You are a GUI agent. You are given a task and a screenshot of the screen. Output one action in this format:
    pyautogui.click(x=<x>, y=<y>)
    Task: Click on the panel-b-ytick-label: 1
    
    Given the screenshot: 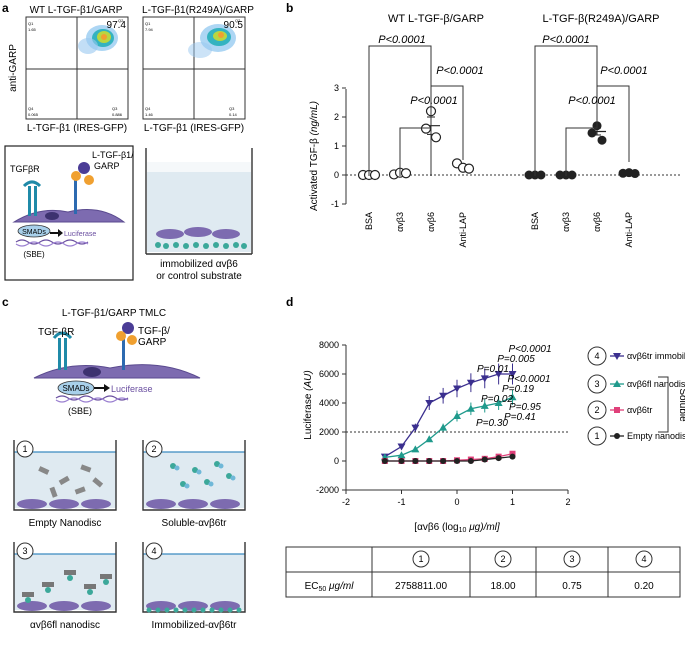 What is the action you would take?
    pyautogui.click(x=336, y=146)
    